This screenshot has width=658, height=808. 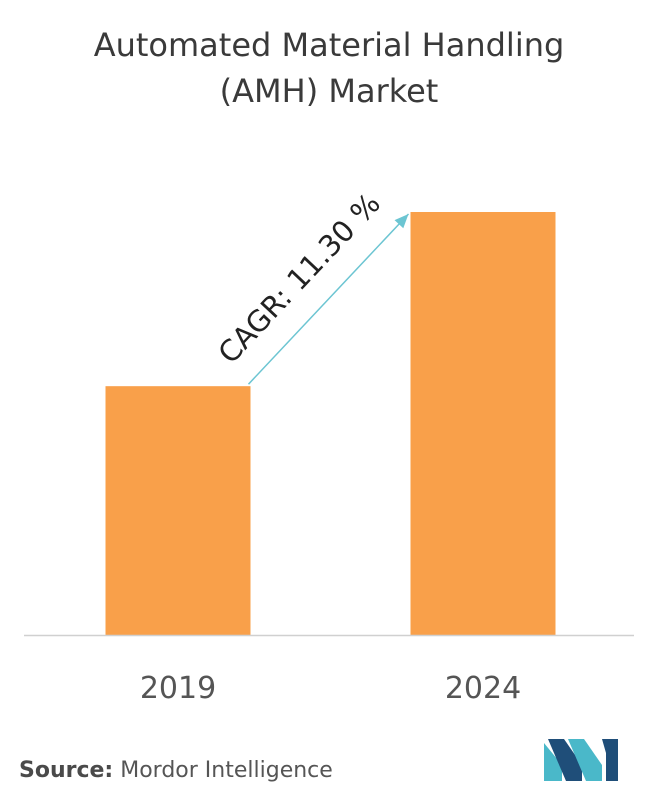 I want to click on mordor-intelligence-logo-icon, so click(x=581, y=760).